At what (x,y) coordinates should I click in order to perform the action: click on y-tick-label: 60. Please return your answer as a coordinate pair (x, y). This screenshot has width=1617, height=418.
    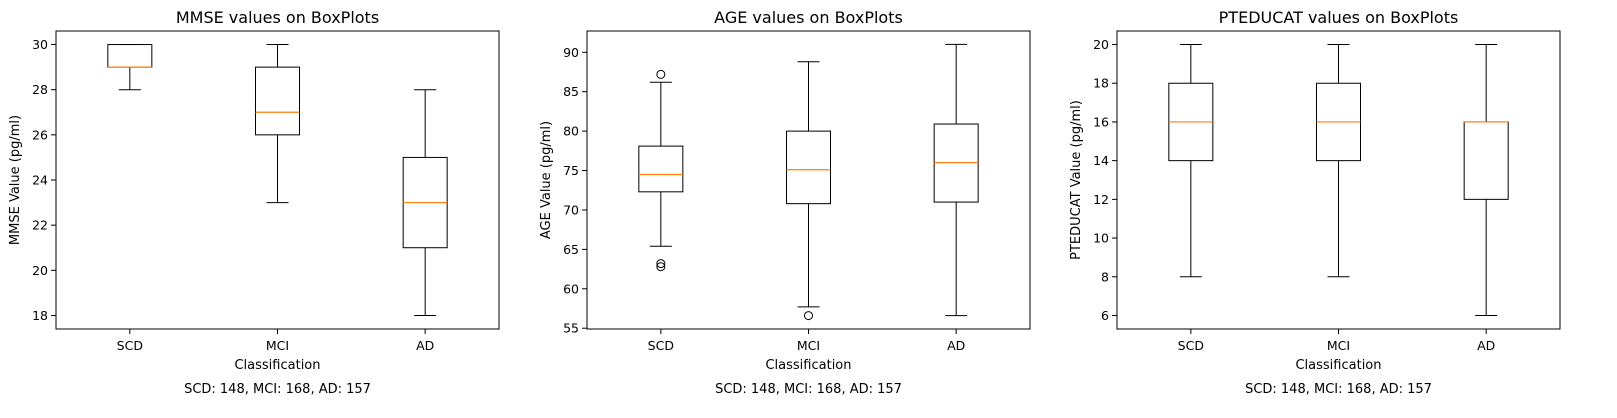
    Looking at the image, I should click on (571, 288).